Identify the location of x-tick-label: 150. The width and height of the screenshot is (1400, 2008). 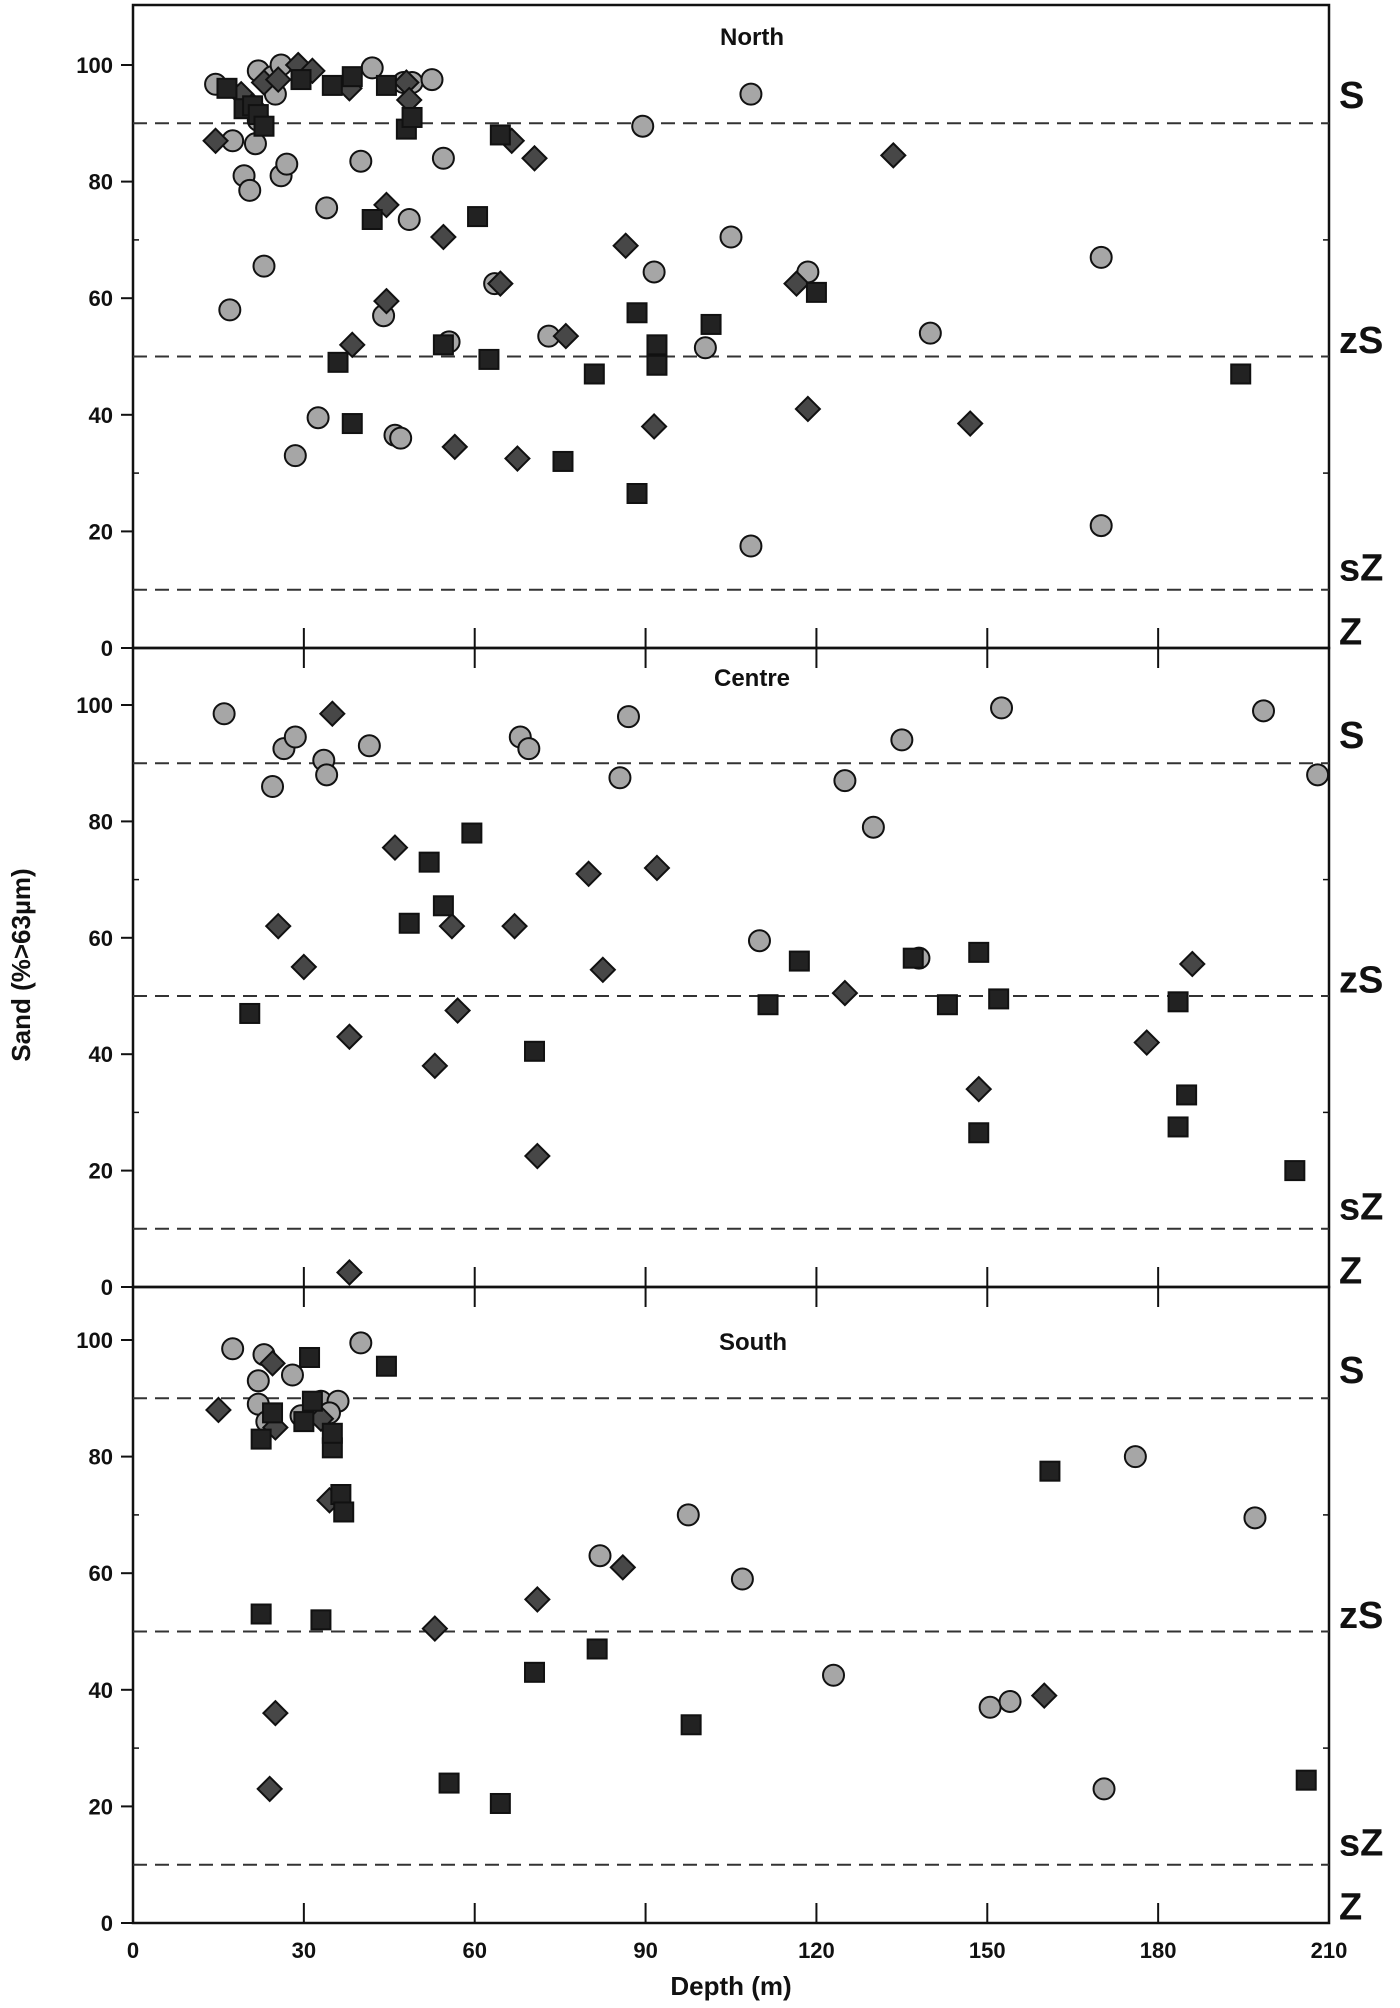
(987, 1950).